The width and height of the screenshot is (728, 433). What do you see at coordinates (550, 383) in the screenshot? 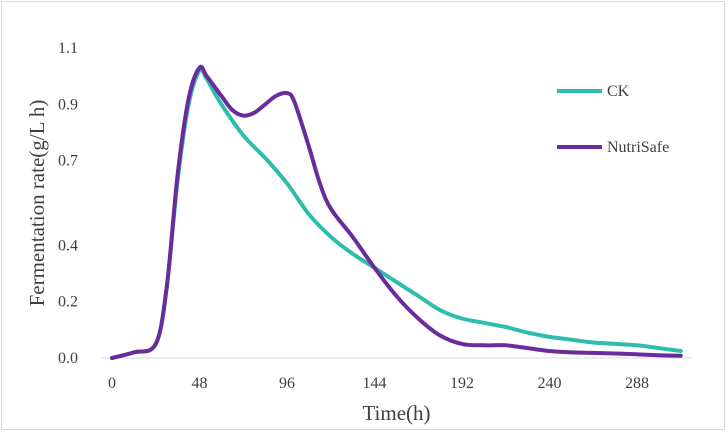
I see `x-tick-label: 240` at bounding box center [550, 383].